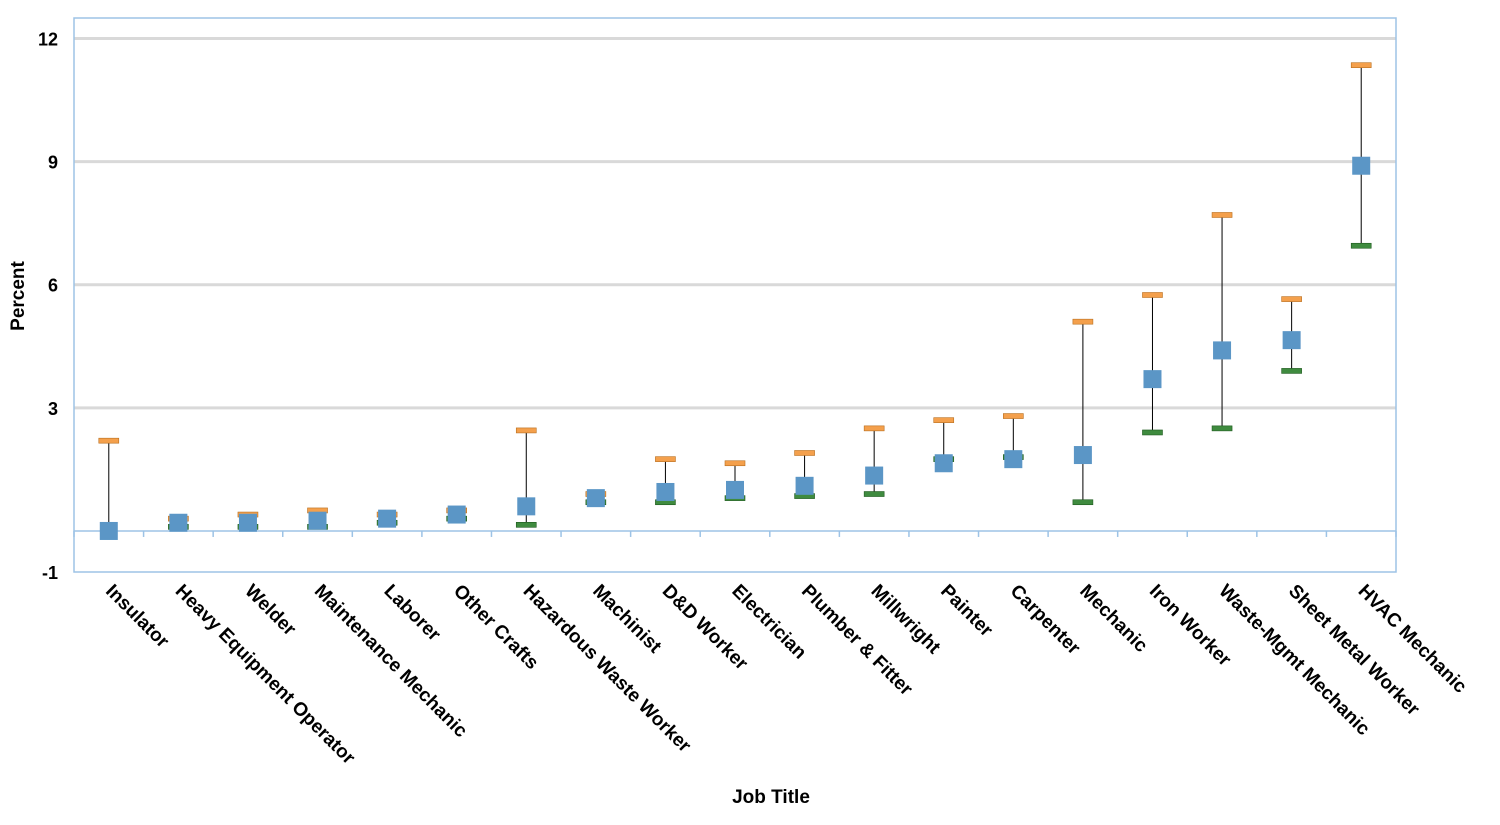  I want to click on y-tick-label: -1, so click(50, 573).